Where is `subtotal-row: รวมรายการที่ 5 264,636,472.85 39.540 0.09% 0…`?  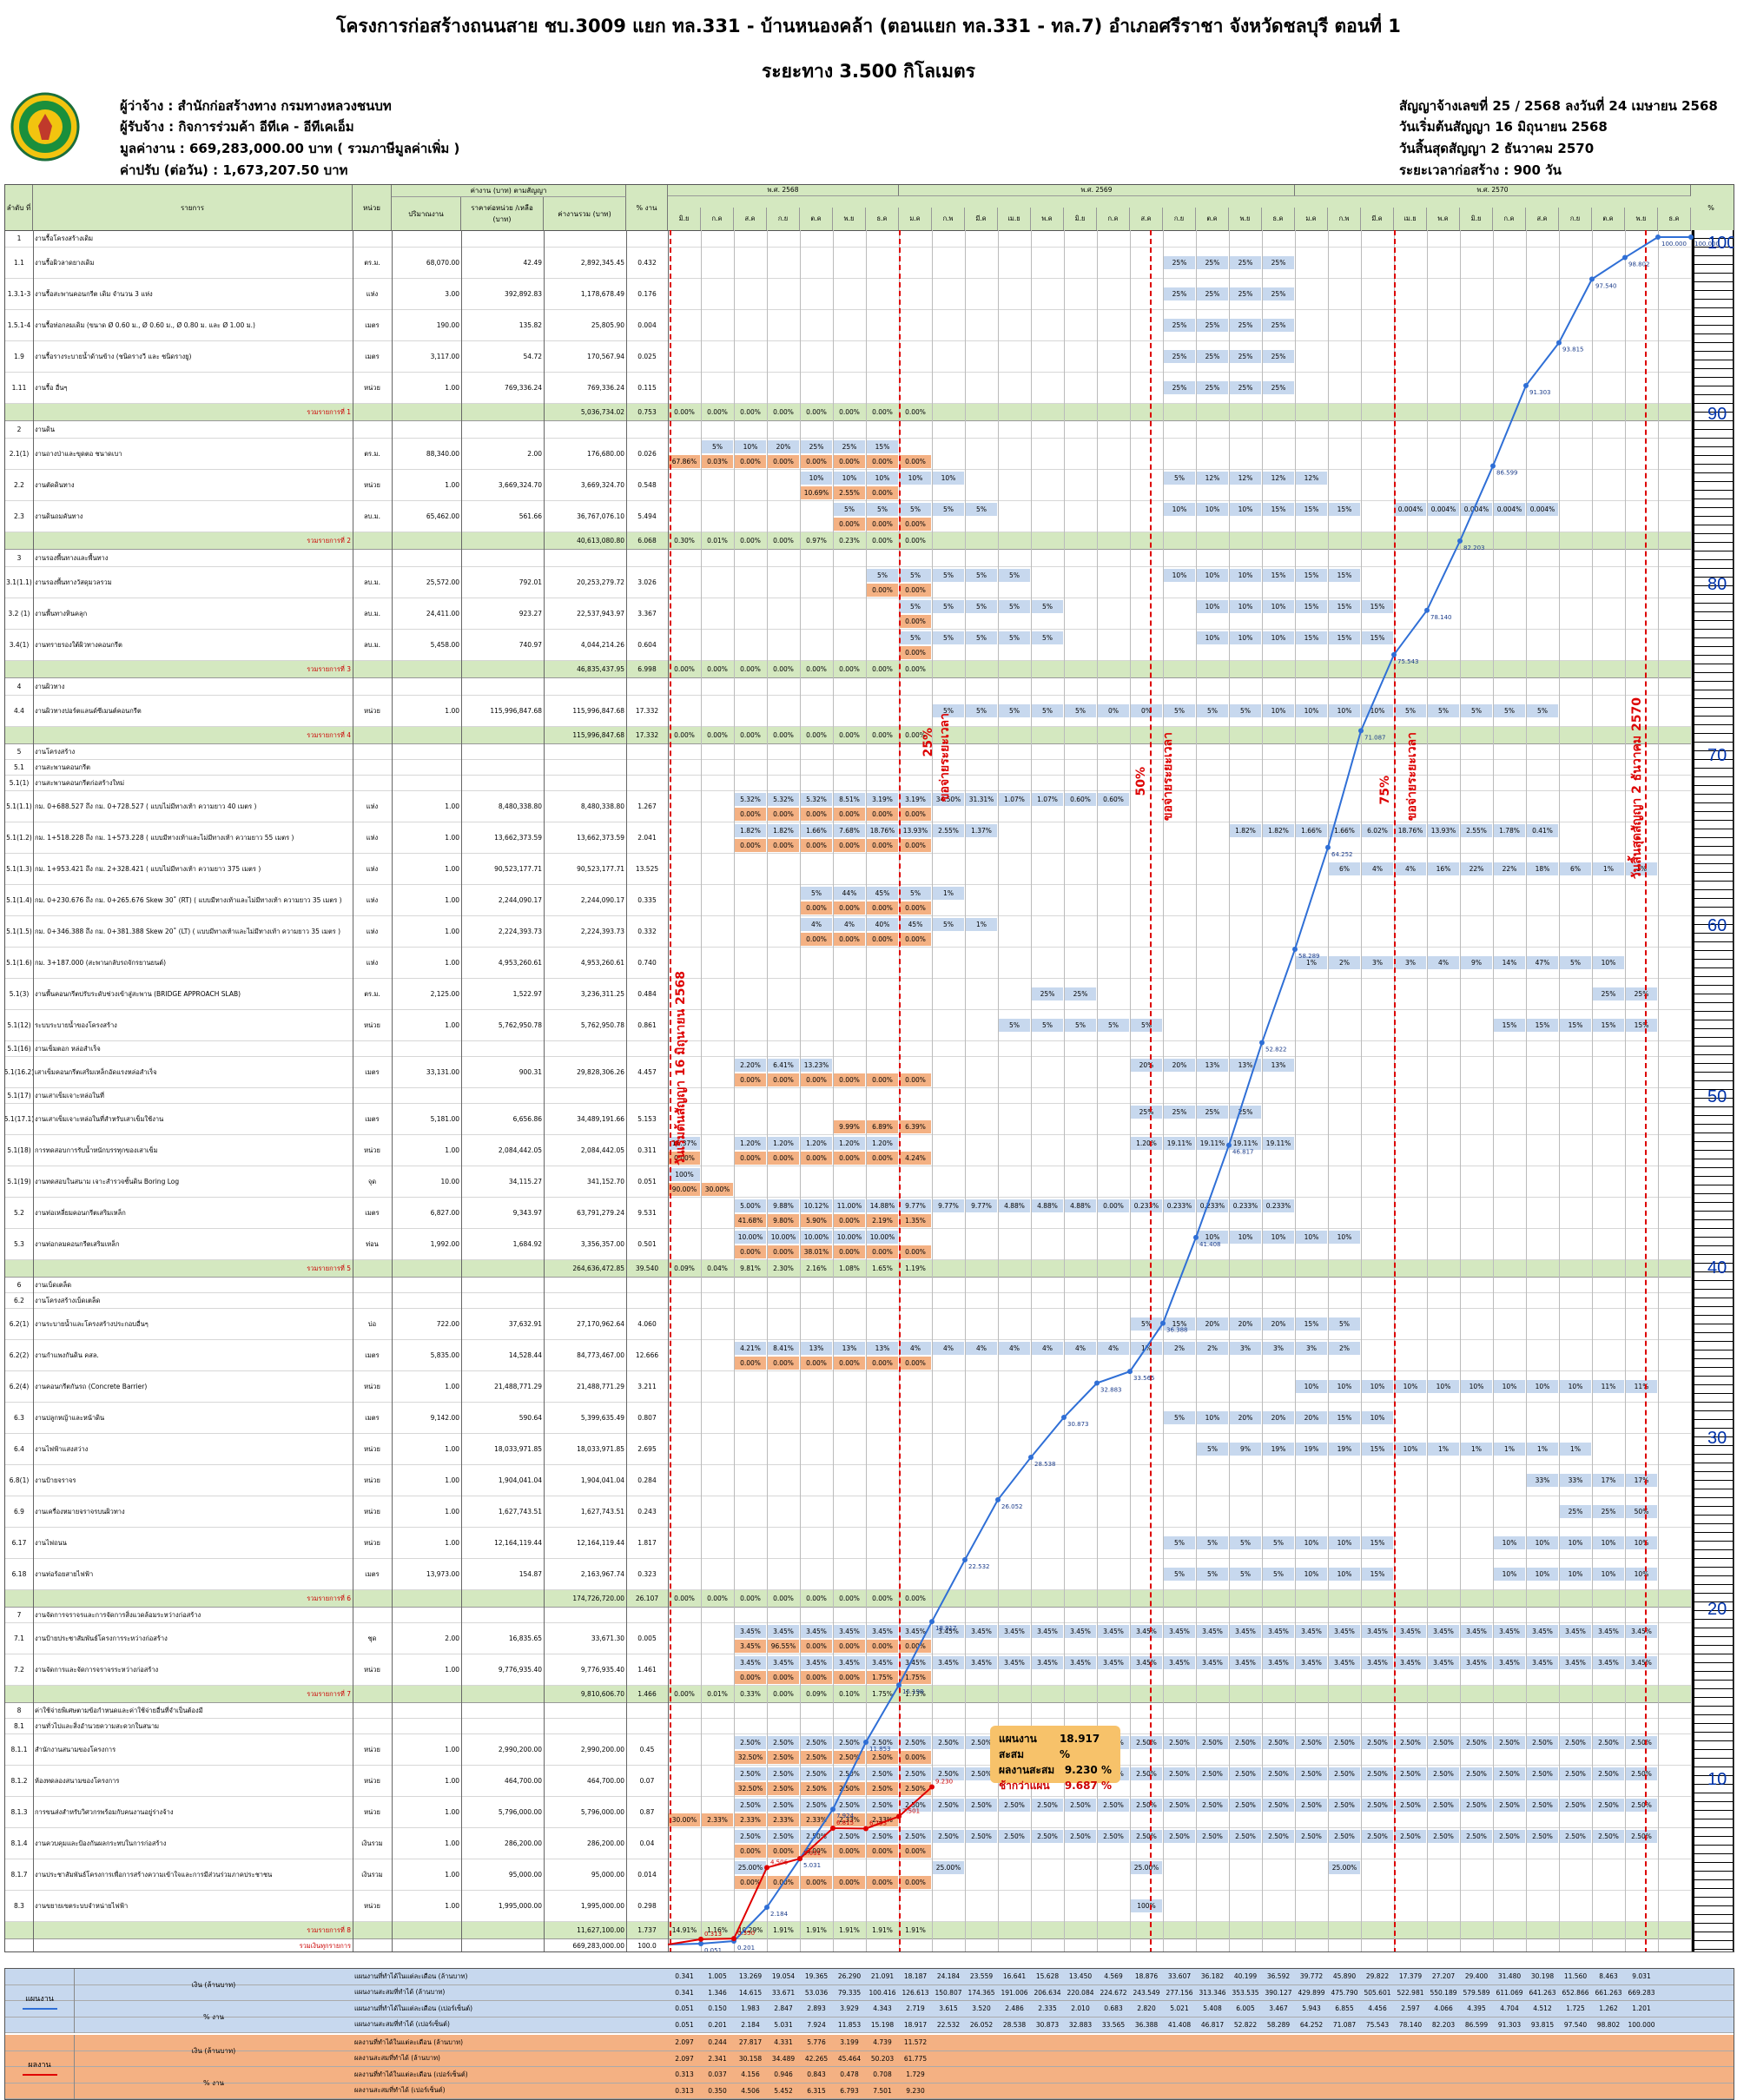
subtotal-row: รวมรายการที่ 5 264,636,472.85 39.540 0.09% 0… is located at coordinates (869, 1269).